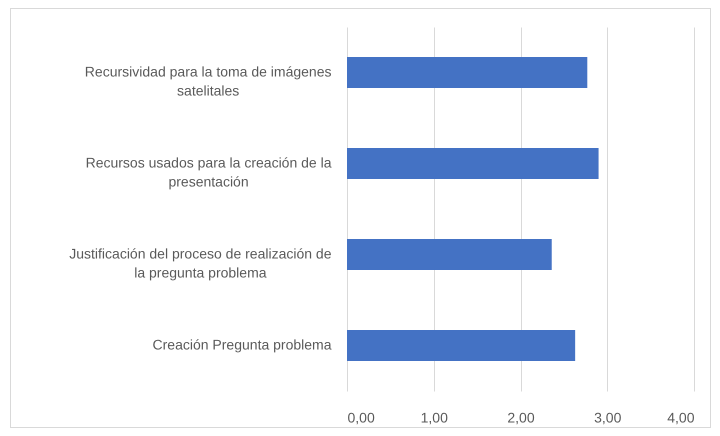 The width and height of the screenshot is (720, 436). What do you see at coordinates (361, 418) in the screenshot?
I see `x-tick-label: 0,00` at bounding box center [361, 418].